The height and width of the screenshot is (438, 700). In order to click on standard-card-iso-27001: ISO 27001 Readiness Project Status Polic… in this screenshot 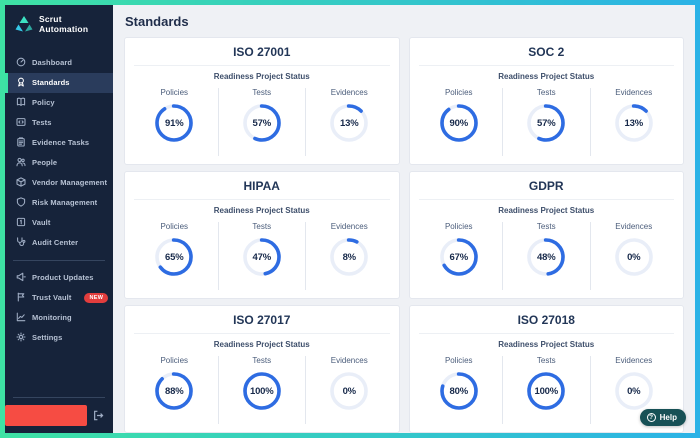, I will do `click(262, 101)`.